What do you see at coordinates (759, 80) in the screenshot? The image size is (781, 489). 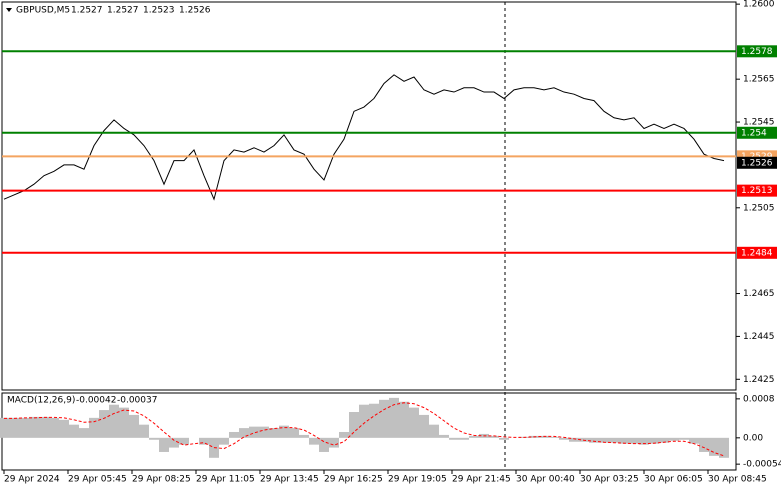 I see `y-tick-label: 1.2565` at bounding box center [759, 80].